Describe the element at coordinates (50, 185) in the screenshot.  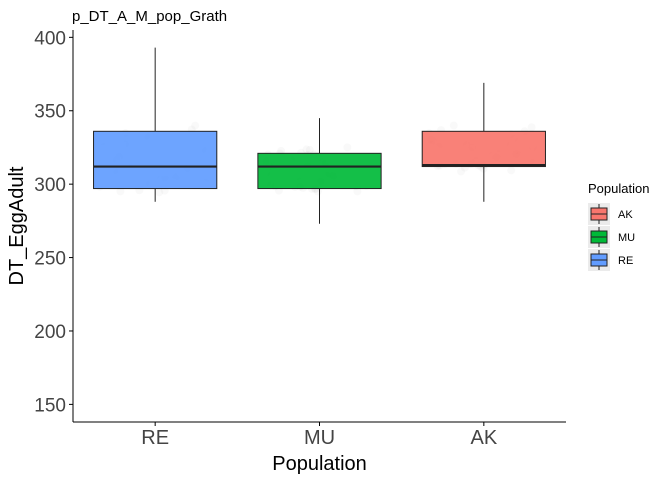
I see `y-tick-label: 300` at that location.